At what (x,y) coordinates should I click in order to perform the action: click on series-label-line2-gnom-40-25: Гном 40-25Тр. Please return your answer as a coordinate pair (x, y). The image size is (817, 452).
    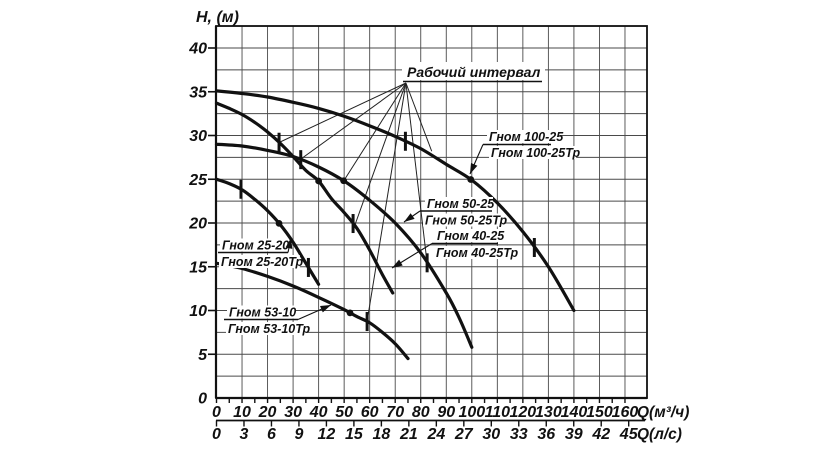
    Looking at the image, I should click on (477, 253).